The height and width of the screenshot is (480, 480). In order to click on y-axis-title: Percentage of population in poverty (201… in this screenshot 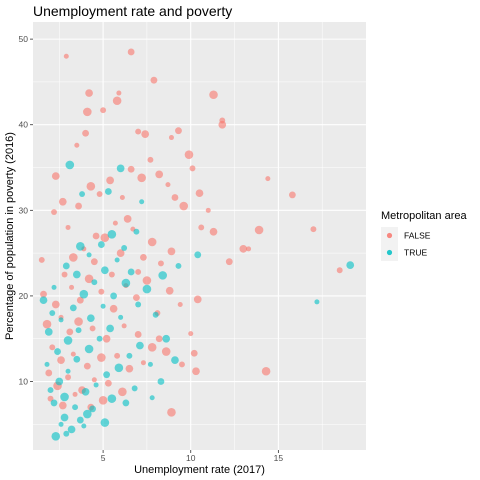, I will do `click(10, 236)`.